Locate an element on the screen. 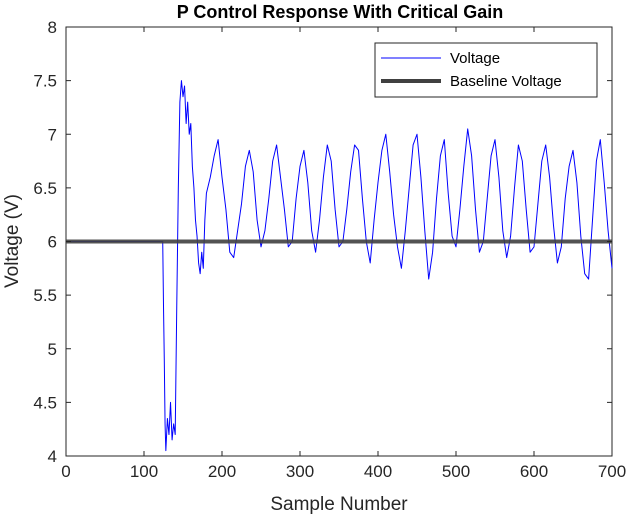 Image resolution: width=631 pixels, height=517 pixels. y-tick-label: 6.5 is located at coordinates (45, 188).